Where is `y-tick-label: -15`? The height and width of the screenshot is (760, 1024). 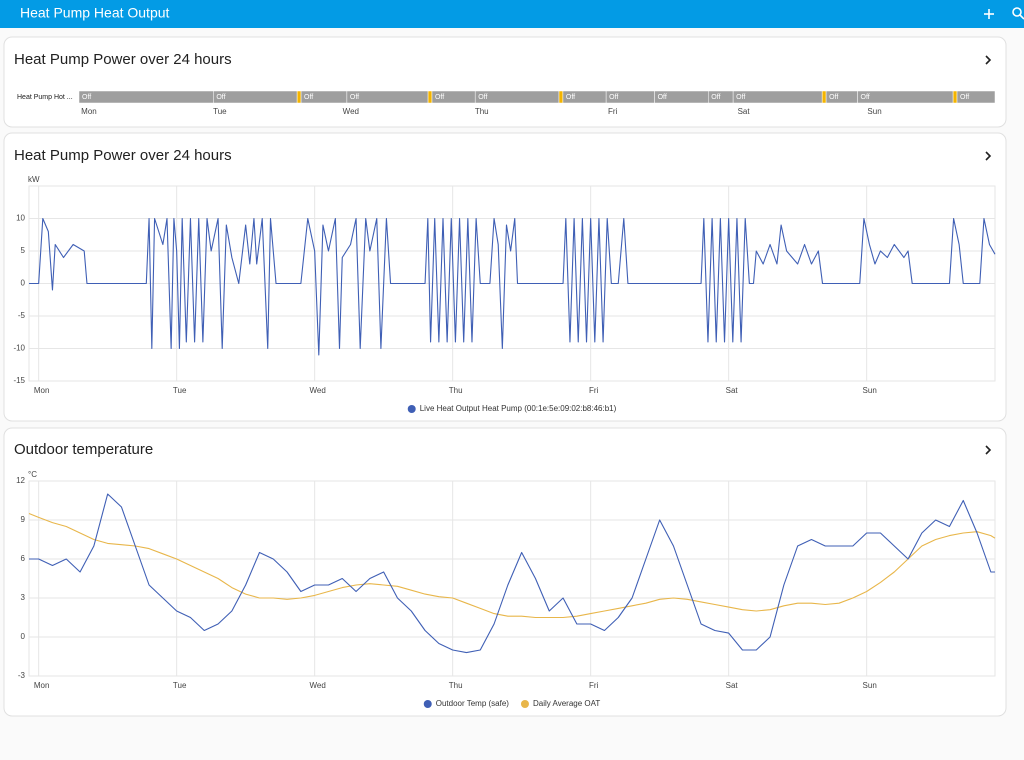 y-tick-label: -15 is located at coordinates (19, 380).